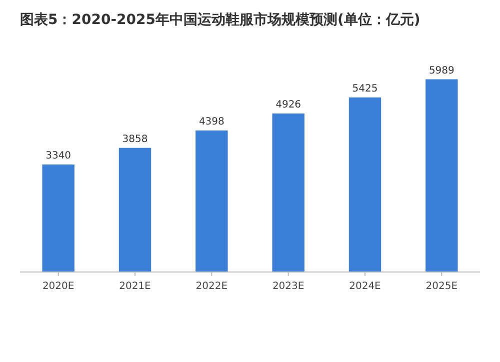 The image size is (500, 362). What do you see at coordinates (212, 286) in the screenshot?
I see `x-tick-label: 2022E` at bounding box center [212, 286].